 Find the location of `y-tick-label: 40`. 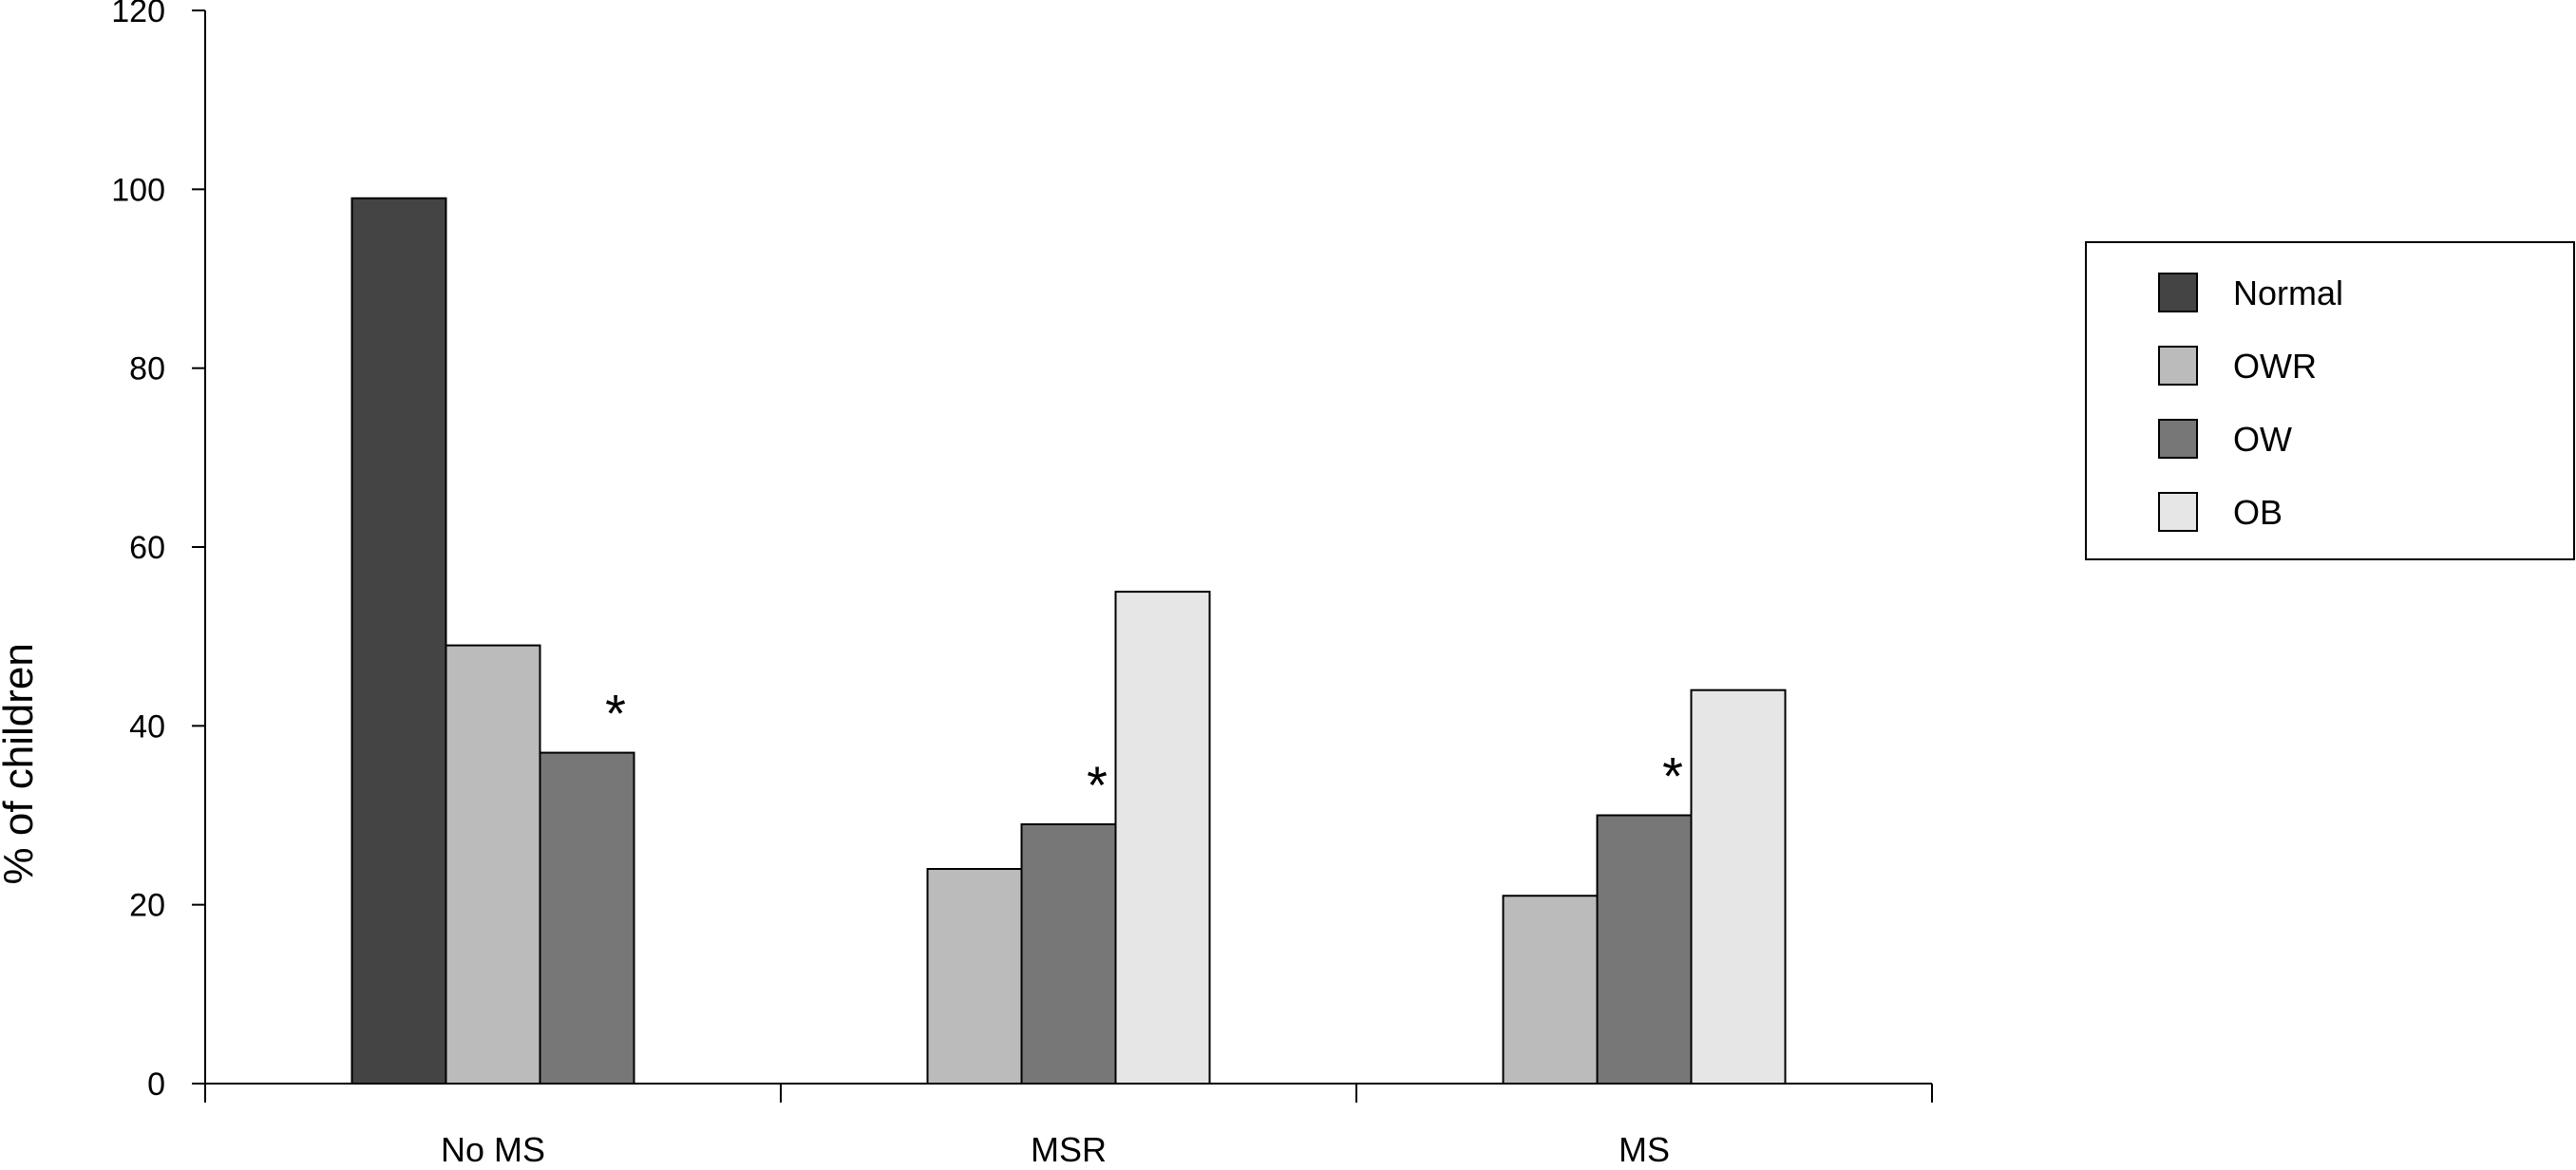

y-tick-label: 40 is located at coordinates (147, 726).